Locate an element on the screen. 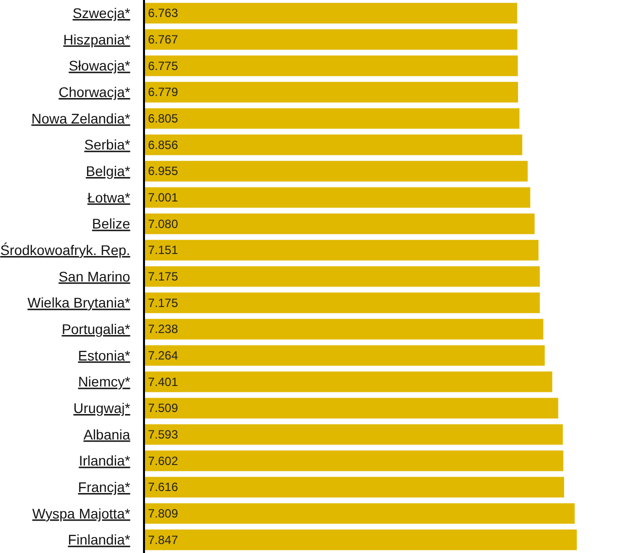  y-tick-label: Francja* is located at coordinates (104, 487).